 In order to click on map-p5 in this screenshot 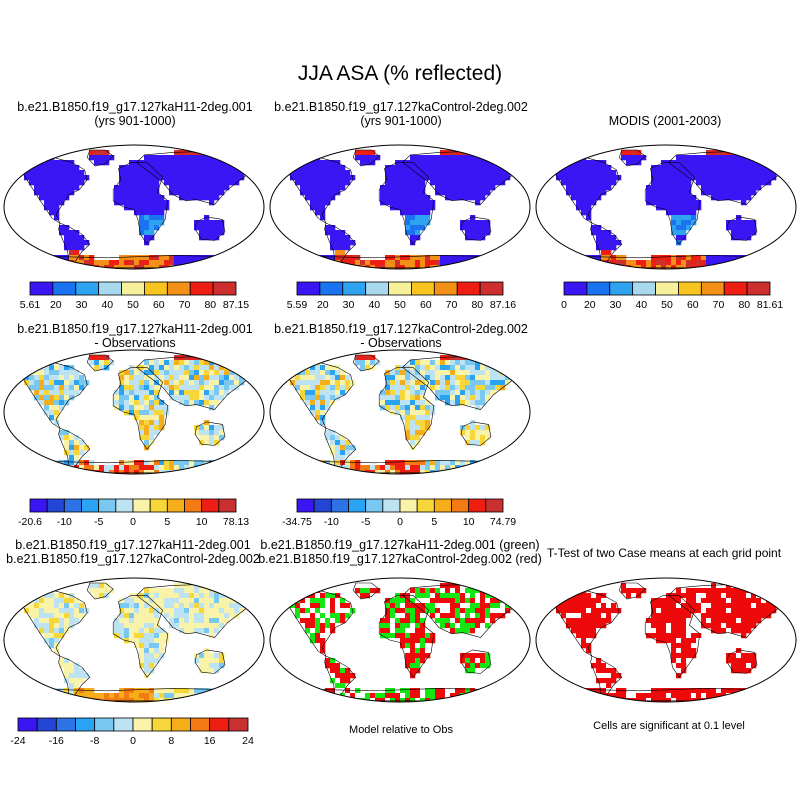, I will do `click(400, 412)`.